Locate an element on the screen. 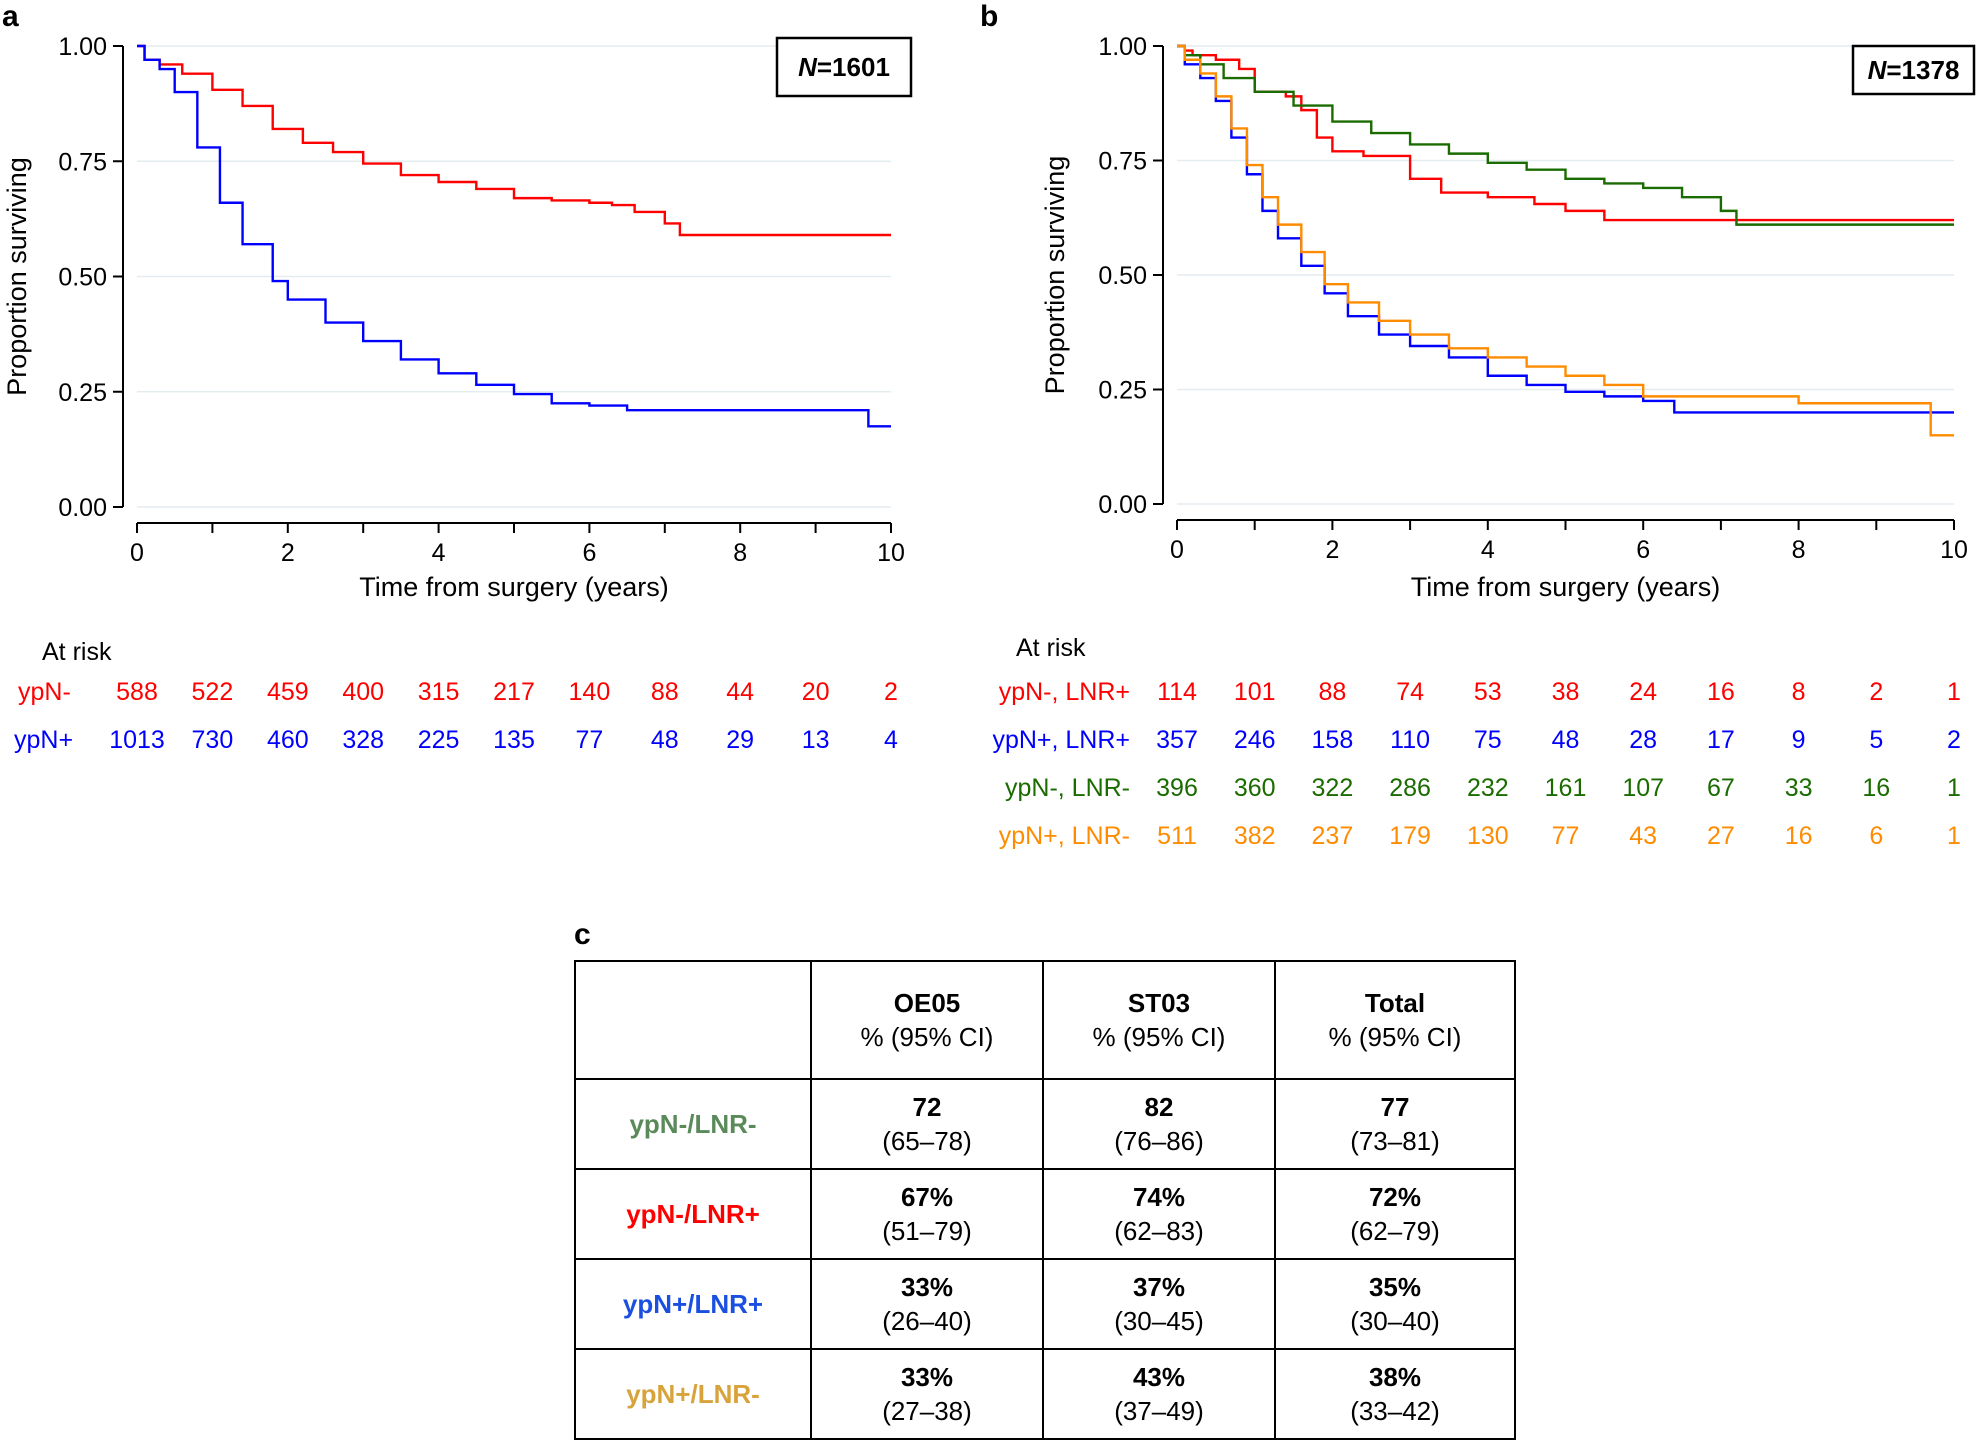  header-name: ST03 is located at coordinates (1159, 1003).